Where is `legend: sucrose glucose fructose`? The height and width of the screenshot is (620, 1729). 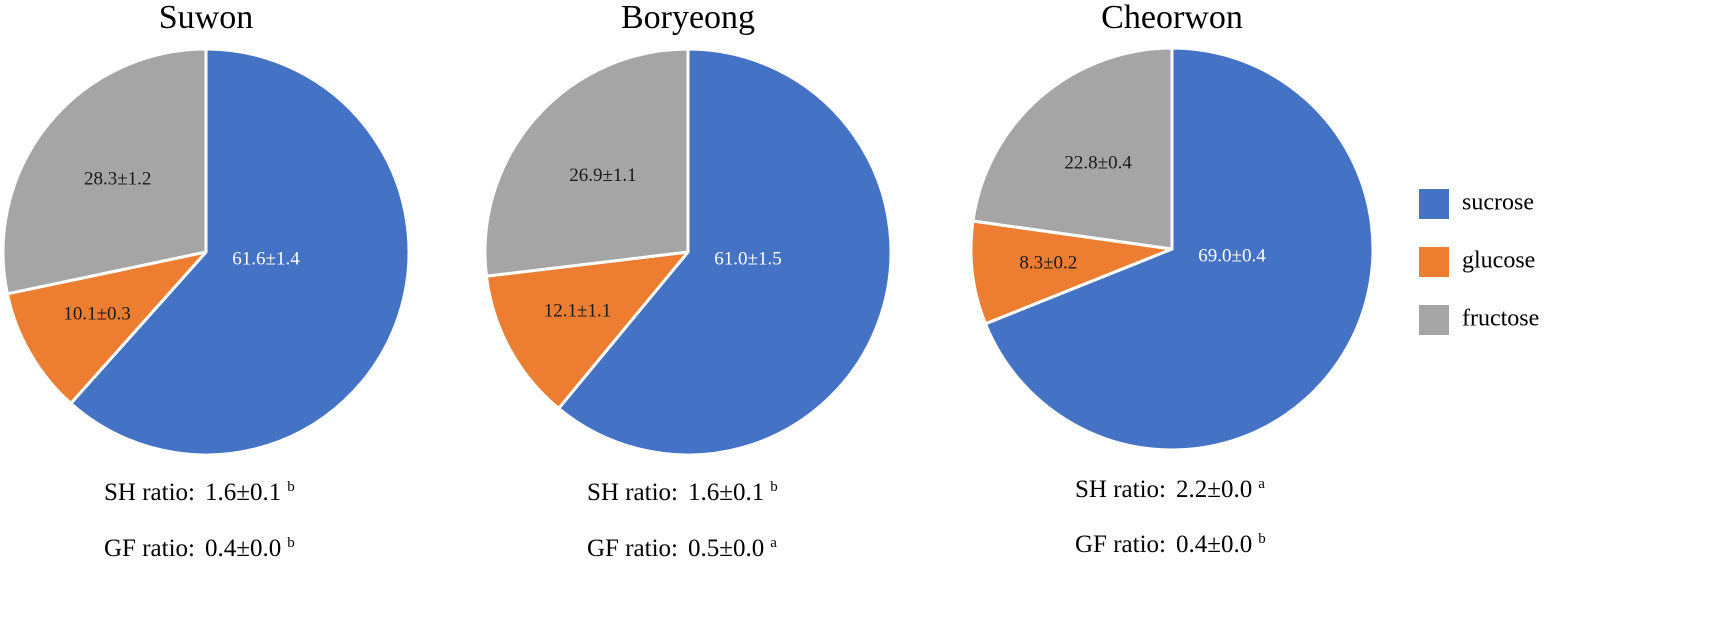
legend: sucrose glucose fructose is located at coordinates (1479, 262).